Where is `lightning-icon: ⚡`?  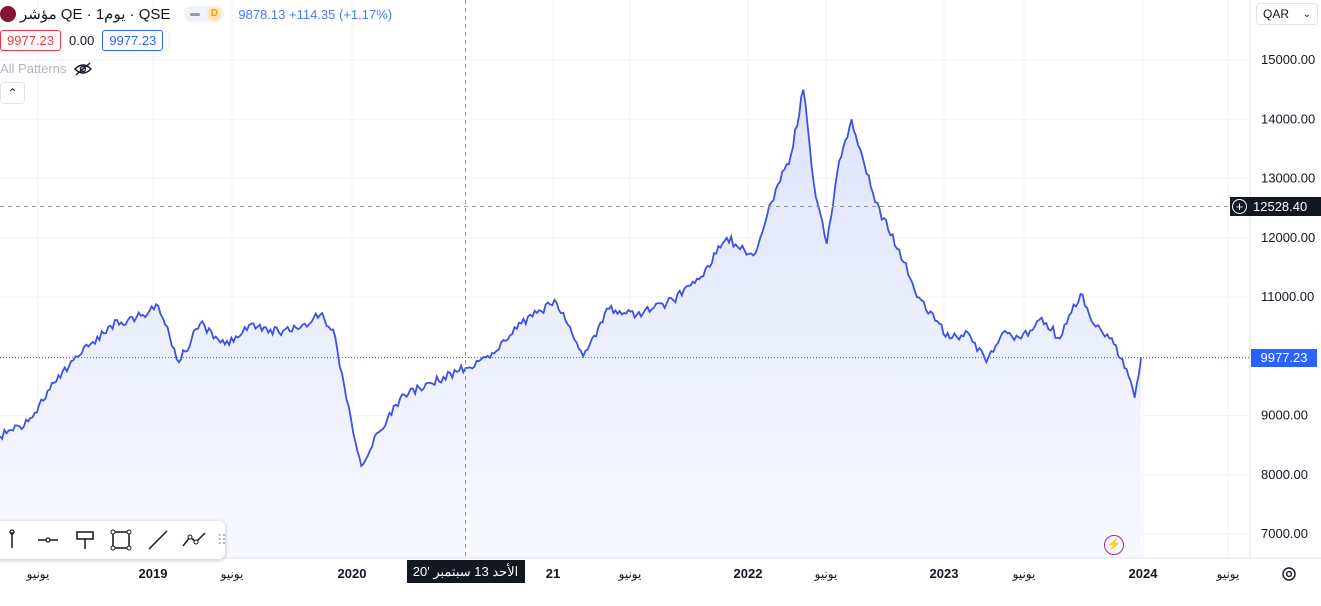
lightning-icon: ⚡ is located at coordinates (1114, 545).